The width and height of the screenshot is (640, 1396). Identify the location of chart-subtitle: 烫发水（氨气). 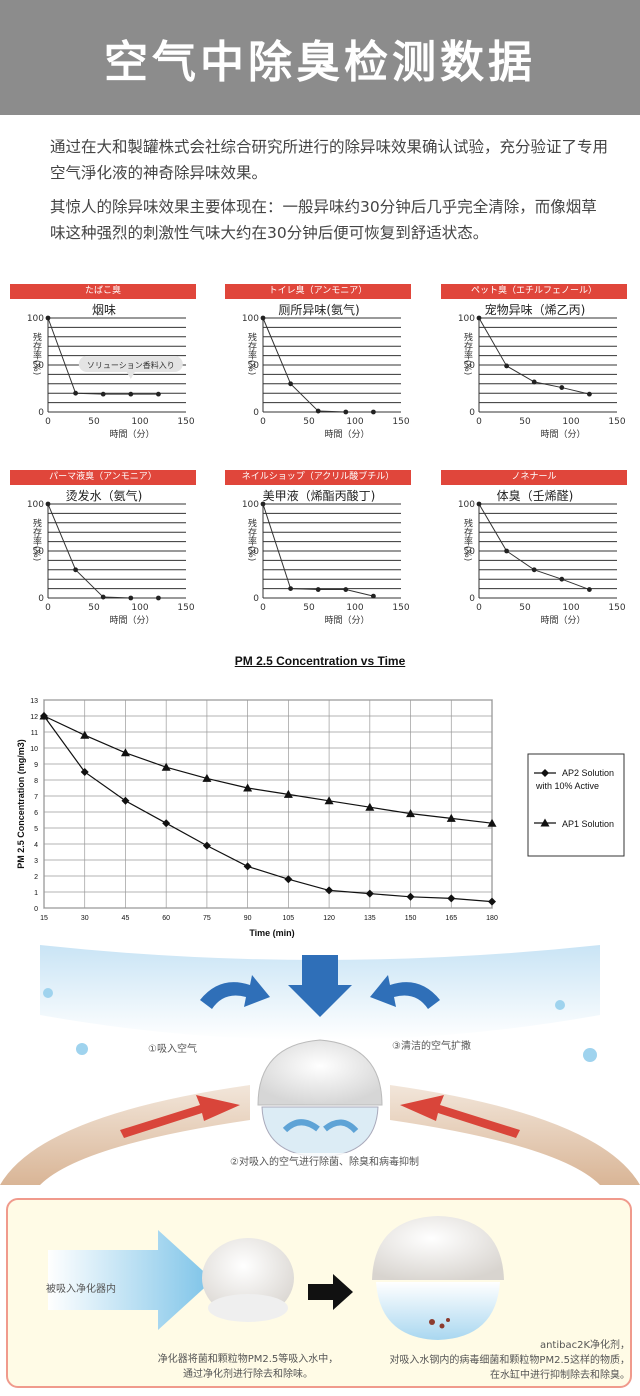
(104, 495).